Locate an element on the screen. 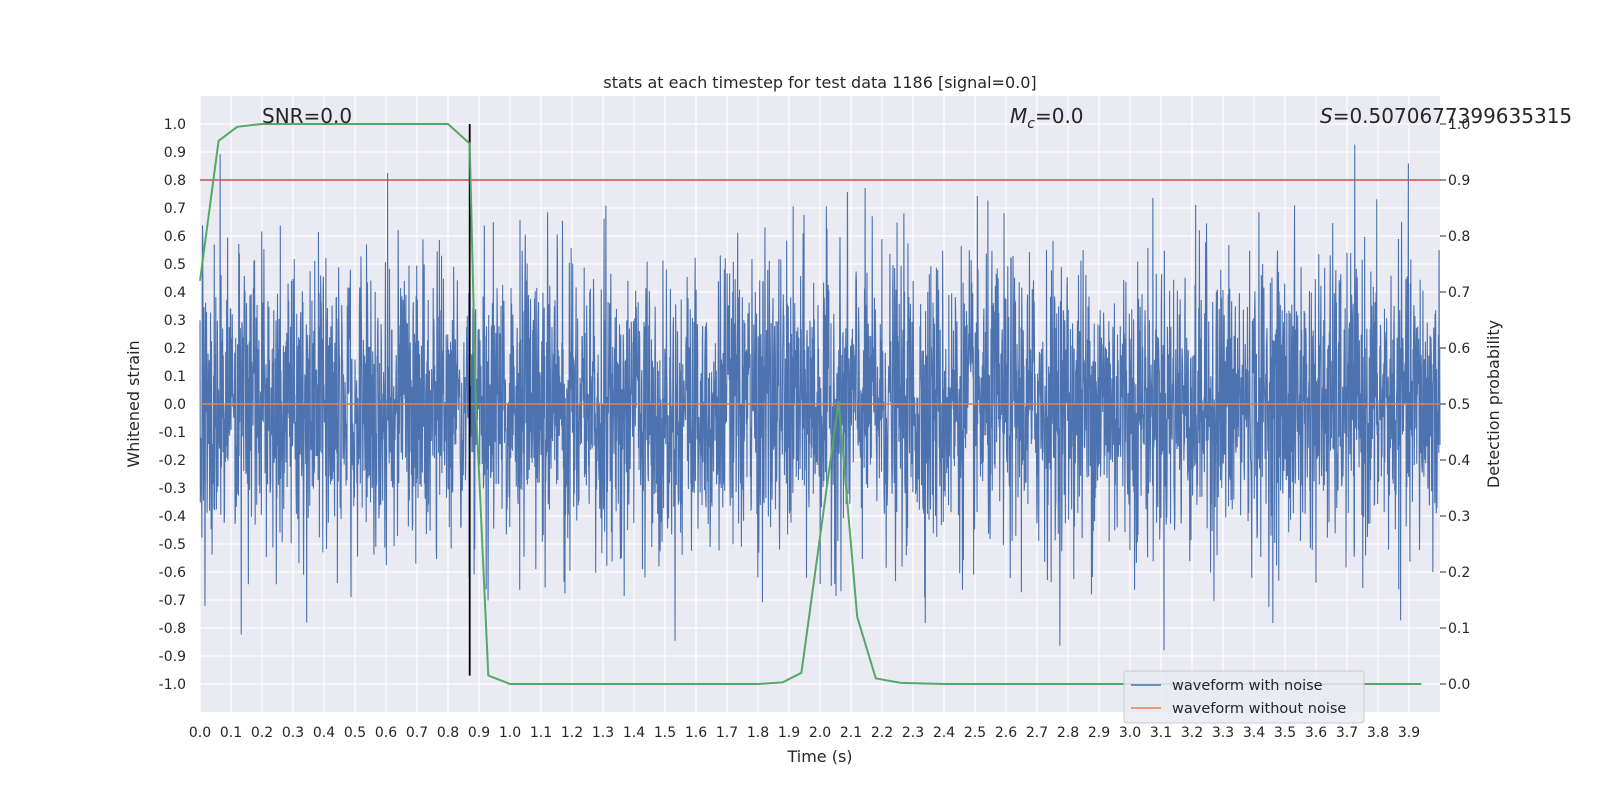 Image resolution: width=1600 pixels, height=800 pixels. y2-tick-label: 0.1 is located at coordinates (1459, 629).